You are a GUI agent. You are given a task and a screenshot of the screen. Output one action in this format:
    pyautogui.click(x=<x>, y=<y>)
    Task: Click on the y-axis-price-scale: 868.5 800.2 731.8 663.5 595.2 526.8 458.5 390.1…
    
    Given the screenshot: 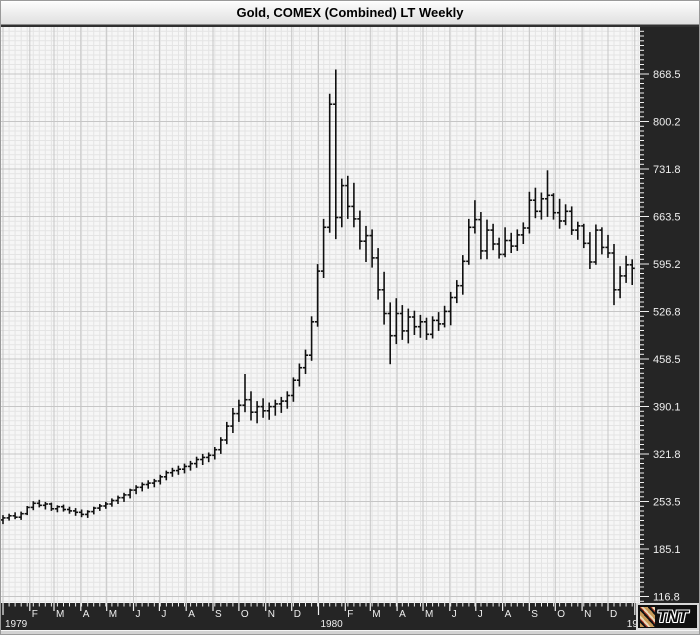 What is the action you would take?
    pyautogui.click(x=669, y=315)
    